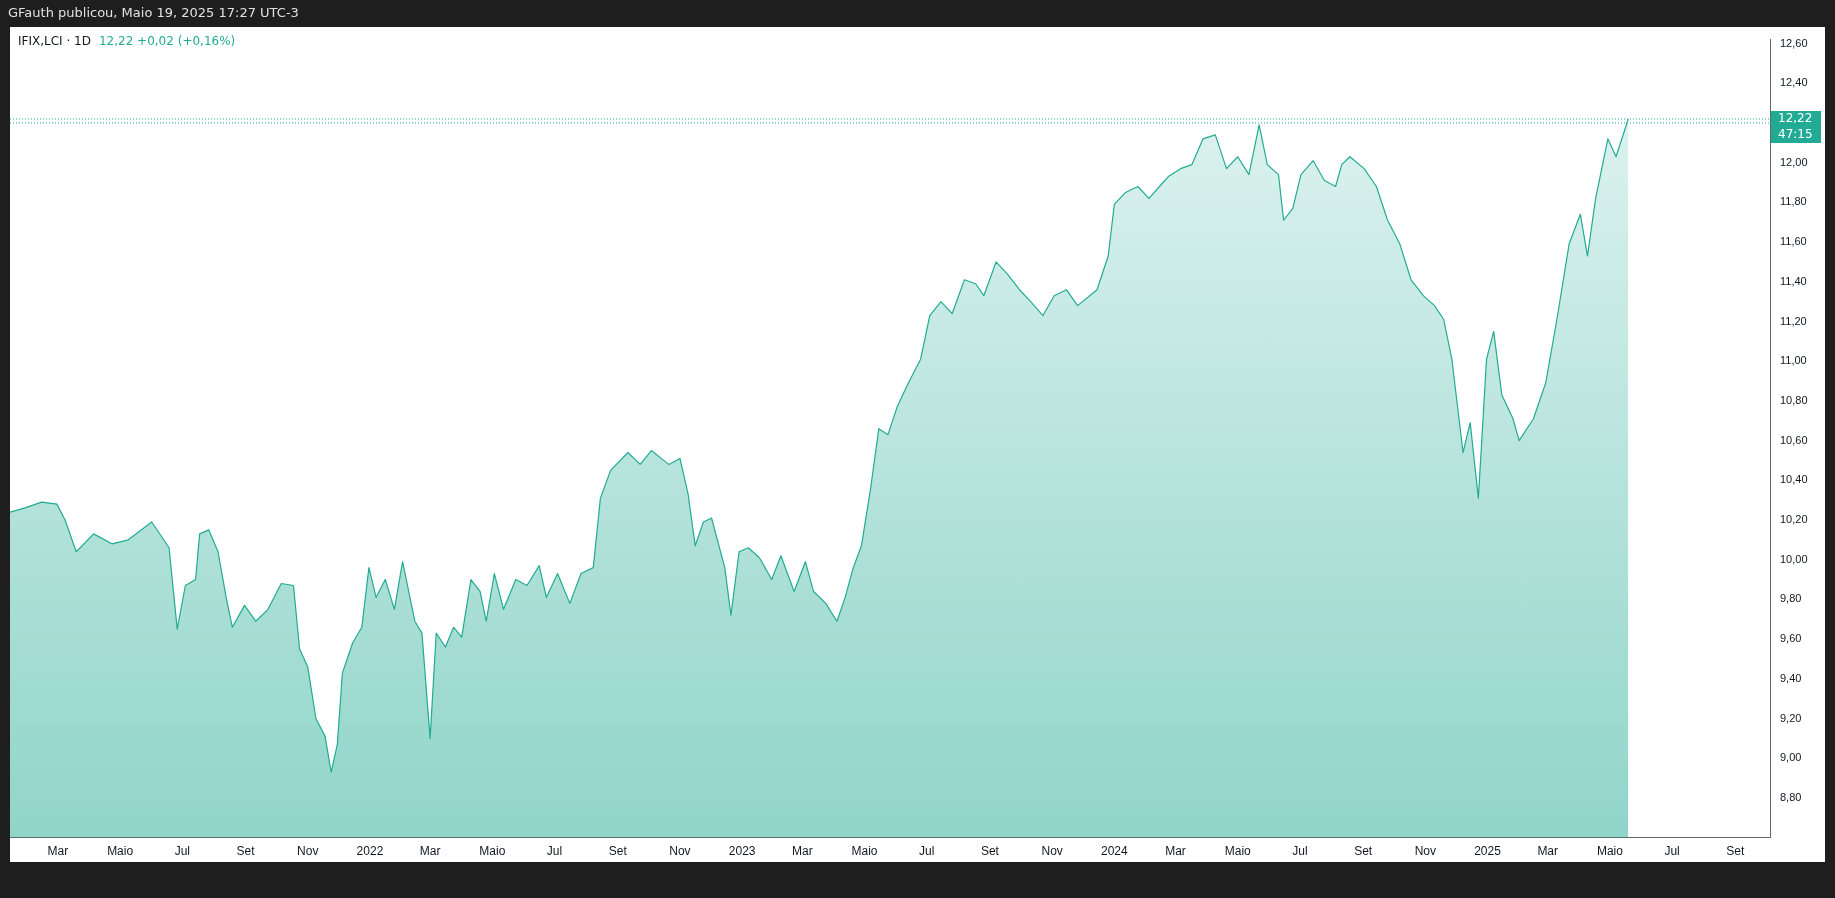 This screenshot has width=1835, height=898. What do you see at coordinates (1794, 479) in the screenshot?
I see `y-tick-label: 10,40` at bounding box center [1794, 479].